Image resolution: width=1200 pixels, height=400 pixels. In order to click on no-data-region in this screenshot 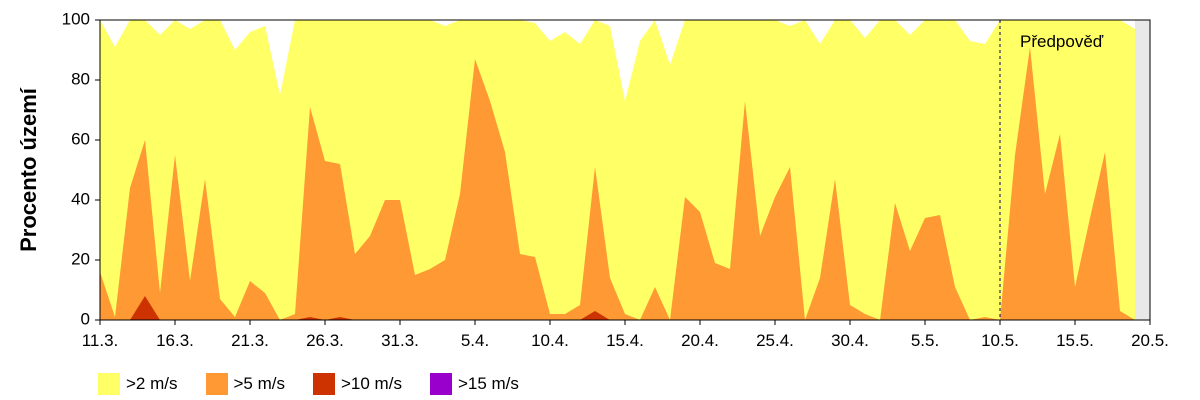, I will do `click(1142, 170)`.